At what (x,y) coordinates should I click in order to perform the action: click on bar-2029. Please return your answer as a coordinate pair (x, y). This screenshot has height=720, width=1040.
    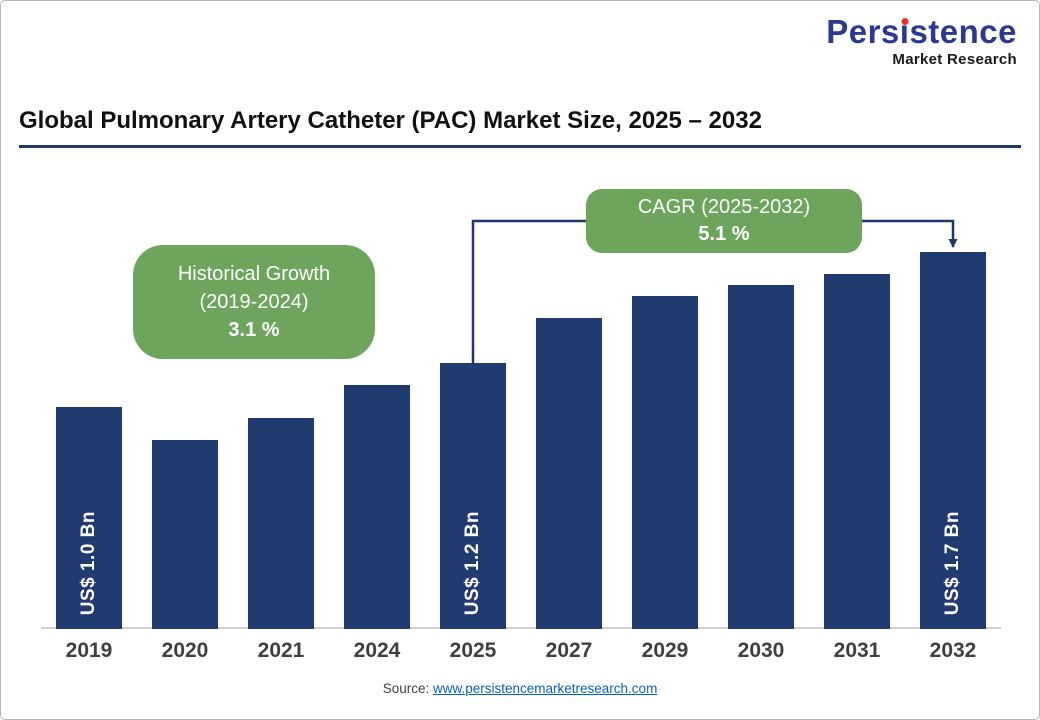
    Looking at the image, I should click on (665, 462).